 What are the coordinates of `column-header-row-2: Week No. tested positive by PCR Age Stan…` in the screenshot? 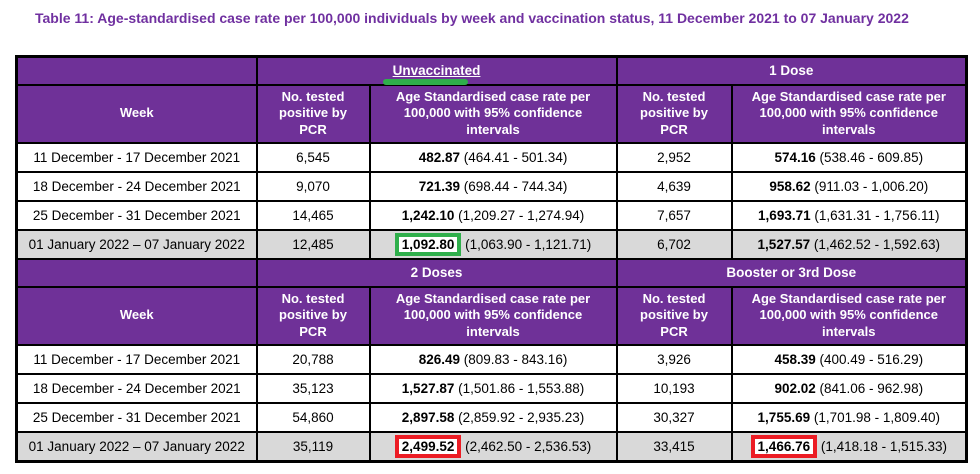 It's located at (491, 315).